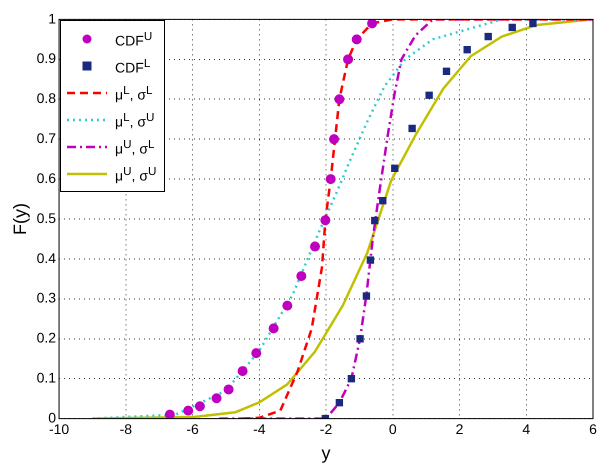 This screenshot has height=475, width=611. What do you see at coordinates (134, 147) in the screenshot?
I see `legend-label: μ$^{U}$, σ$^{L}$` at bounding box center [134, 147].